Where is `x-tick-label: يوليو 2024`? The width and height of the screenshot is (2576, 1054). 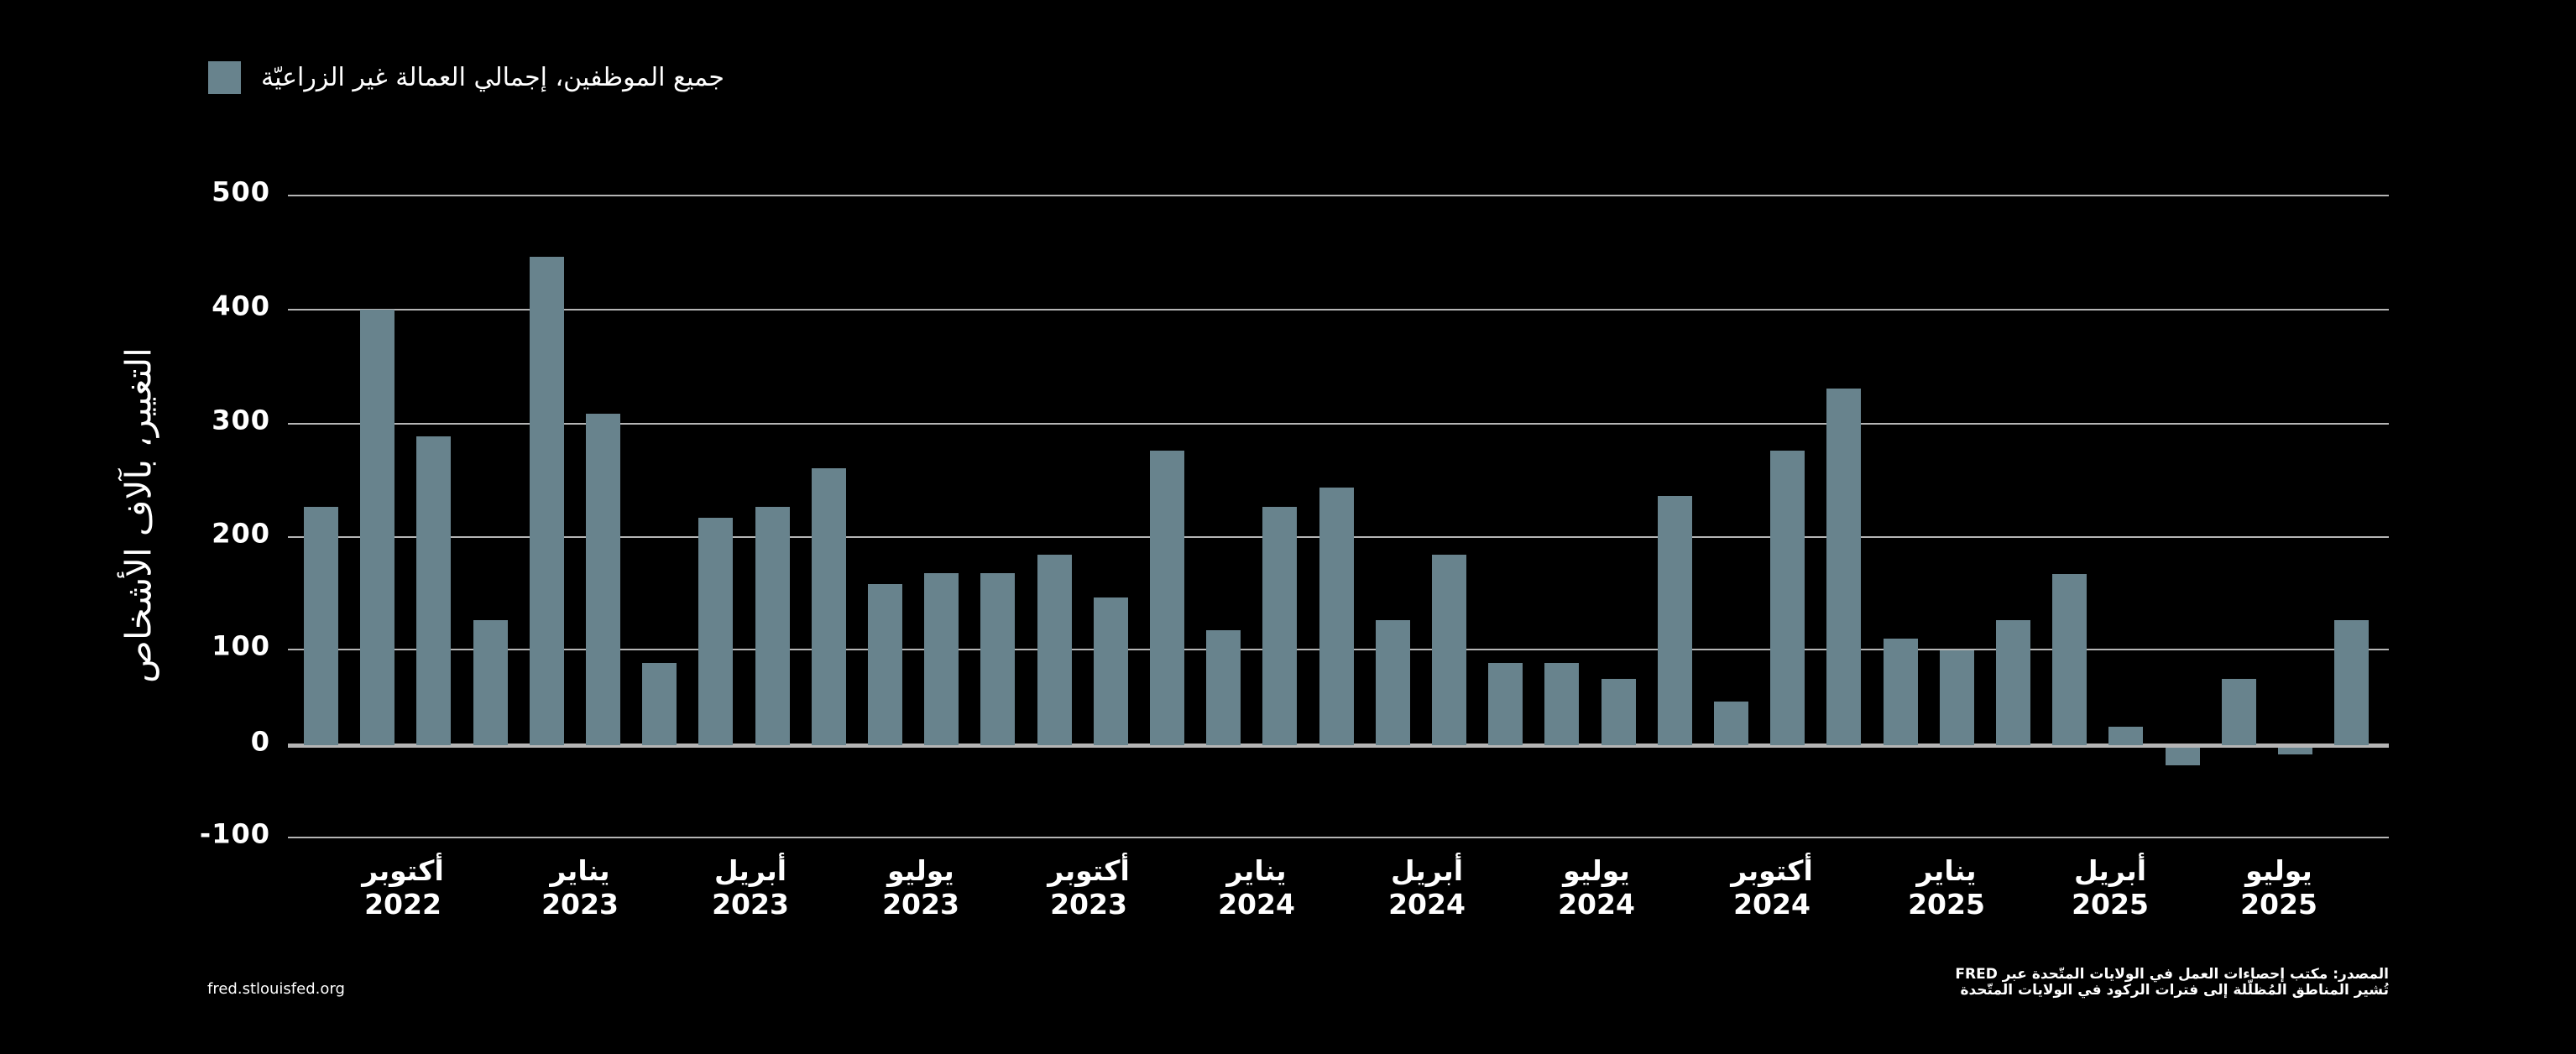 x-tick-label: يوليو 2024 is located at coordinates (1596, 887).